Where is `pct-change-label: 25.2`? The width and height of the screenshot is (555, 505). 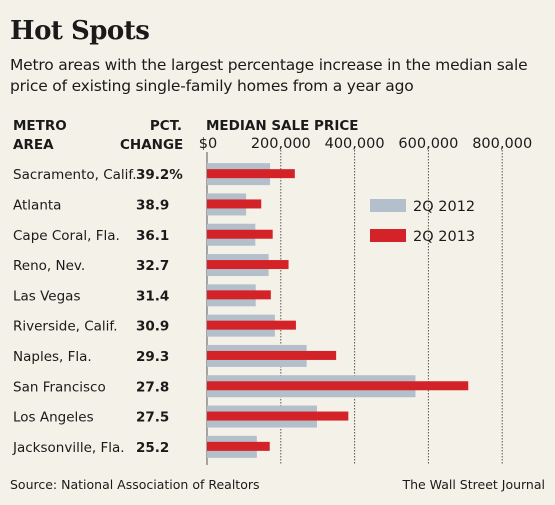
pct-change-label: 25.2 is located at coordinates (152, 448).